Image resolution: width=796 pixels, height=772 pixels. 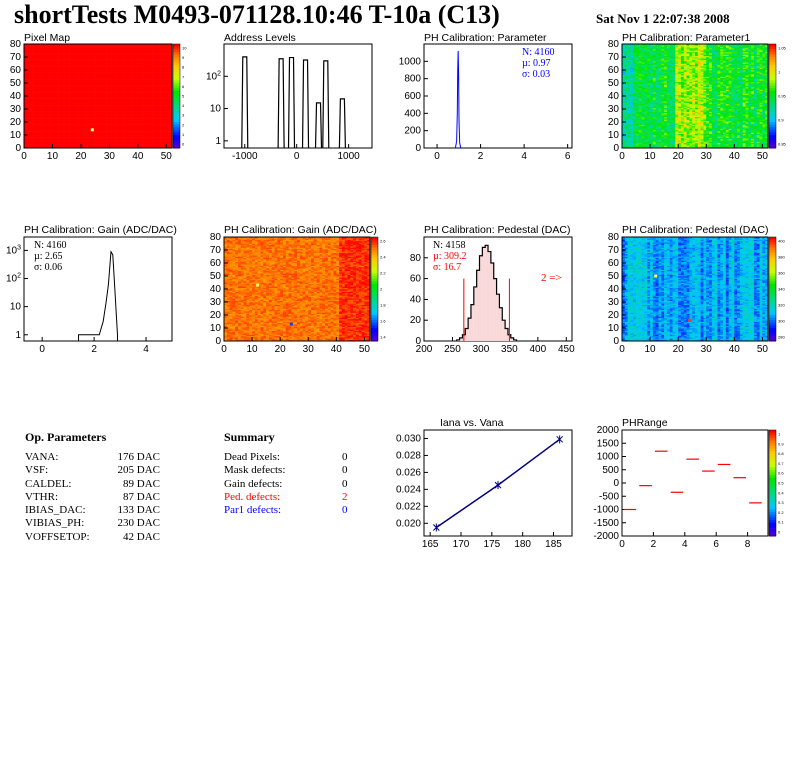 What do you see at coordinates (481, 156) in the screenshot?
I see `x-tick-label: 2` at bounding box center [481, 156].